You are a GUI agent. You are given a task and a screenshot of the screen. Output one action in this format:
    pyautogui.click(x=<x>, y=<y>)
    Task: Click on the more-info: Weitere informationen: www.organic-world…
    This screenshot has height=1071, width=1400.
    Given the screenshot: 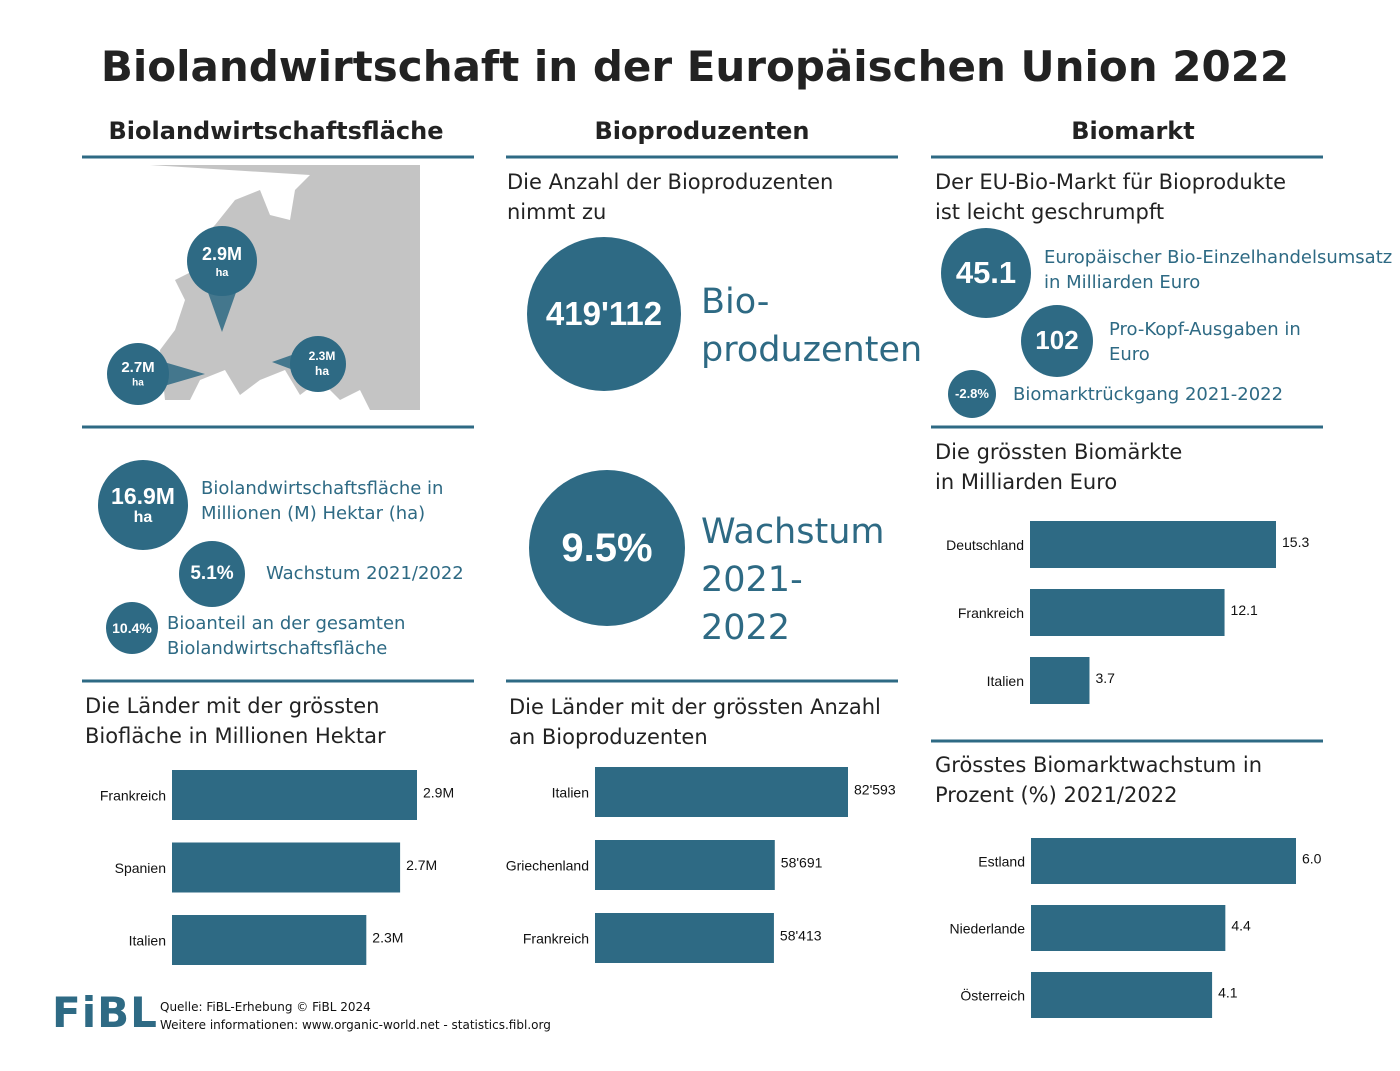 What is the action you would take?
    pyautogui.click(x=355, y=1025)
    